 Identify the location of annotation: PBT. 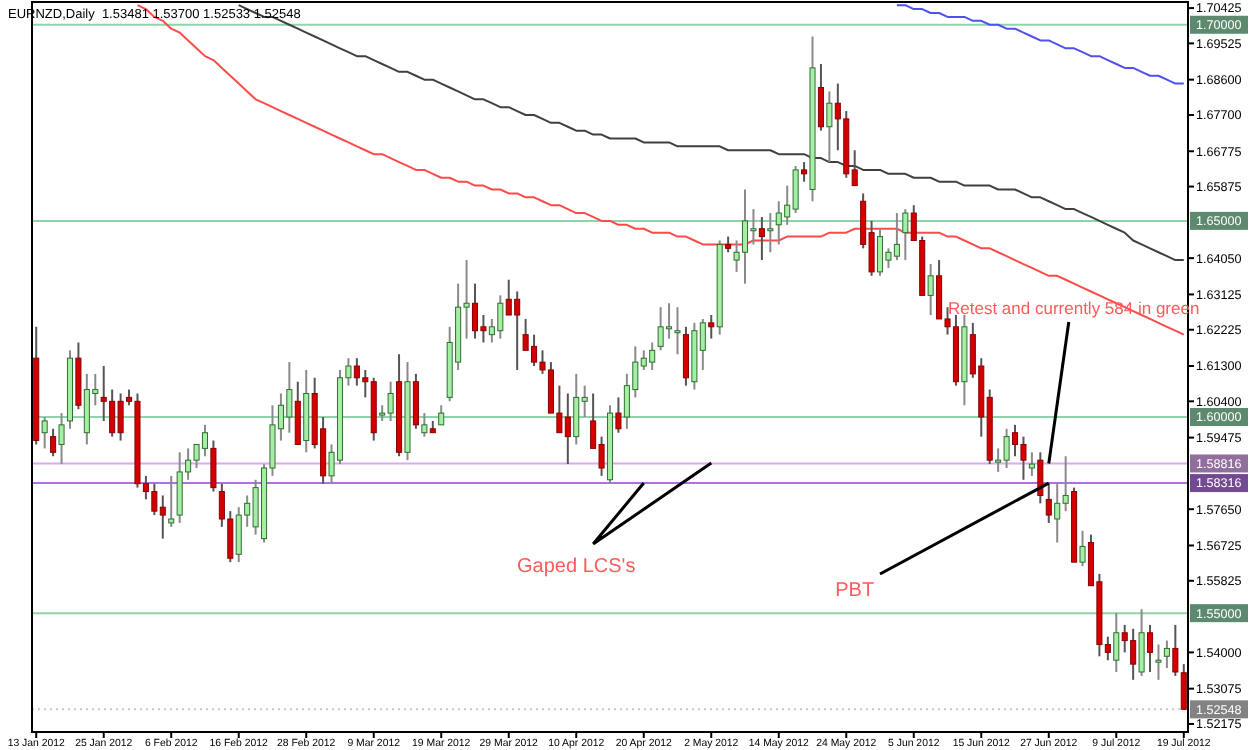
(855, 591).